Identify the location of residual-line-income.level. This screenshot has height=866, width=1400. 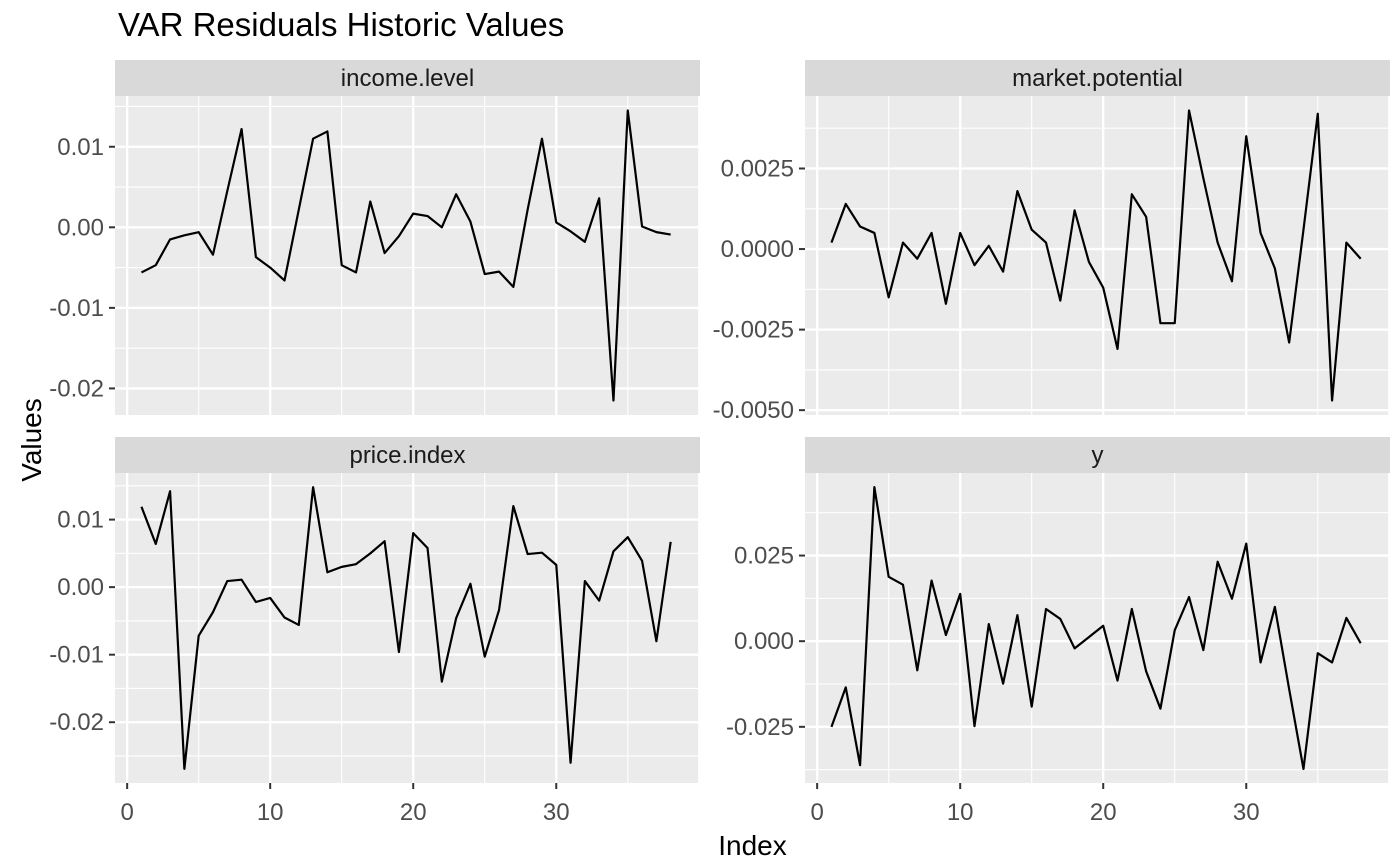
(405, 255).